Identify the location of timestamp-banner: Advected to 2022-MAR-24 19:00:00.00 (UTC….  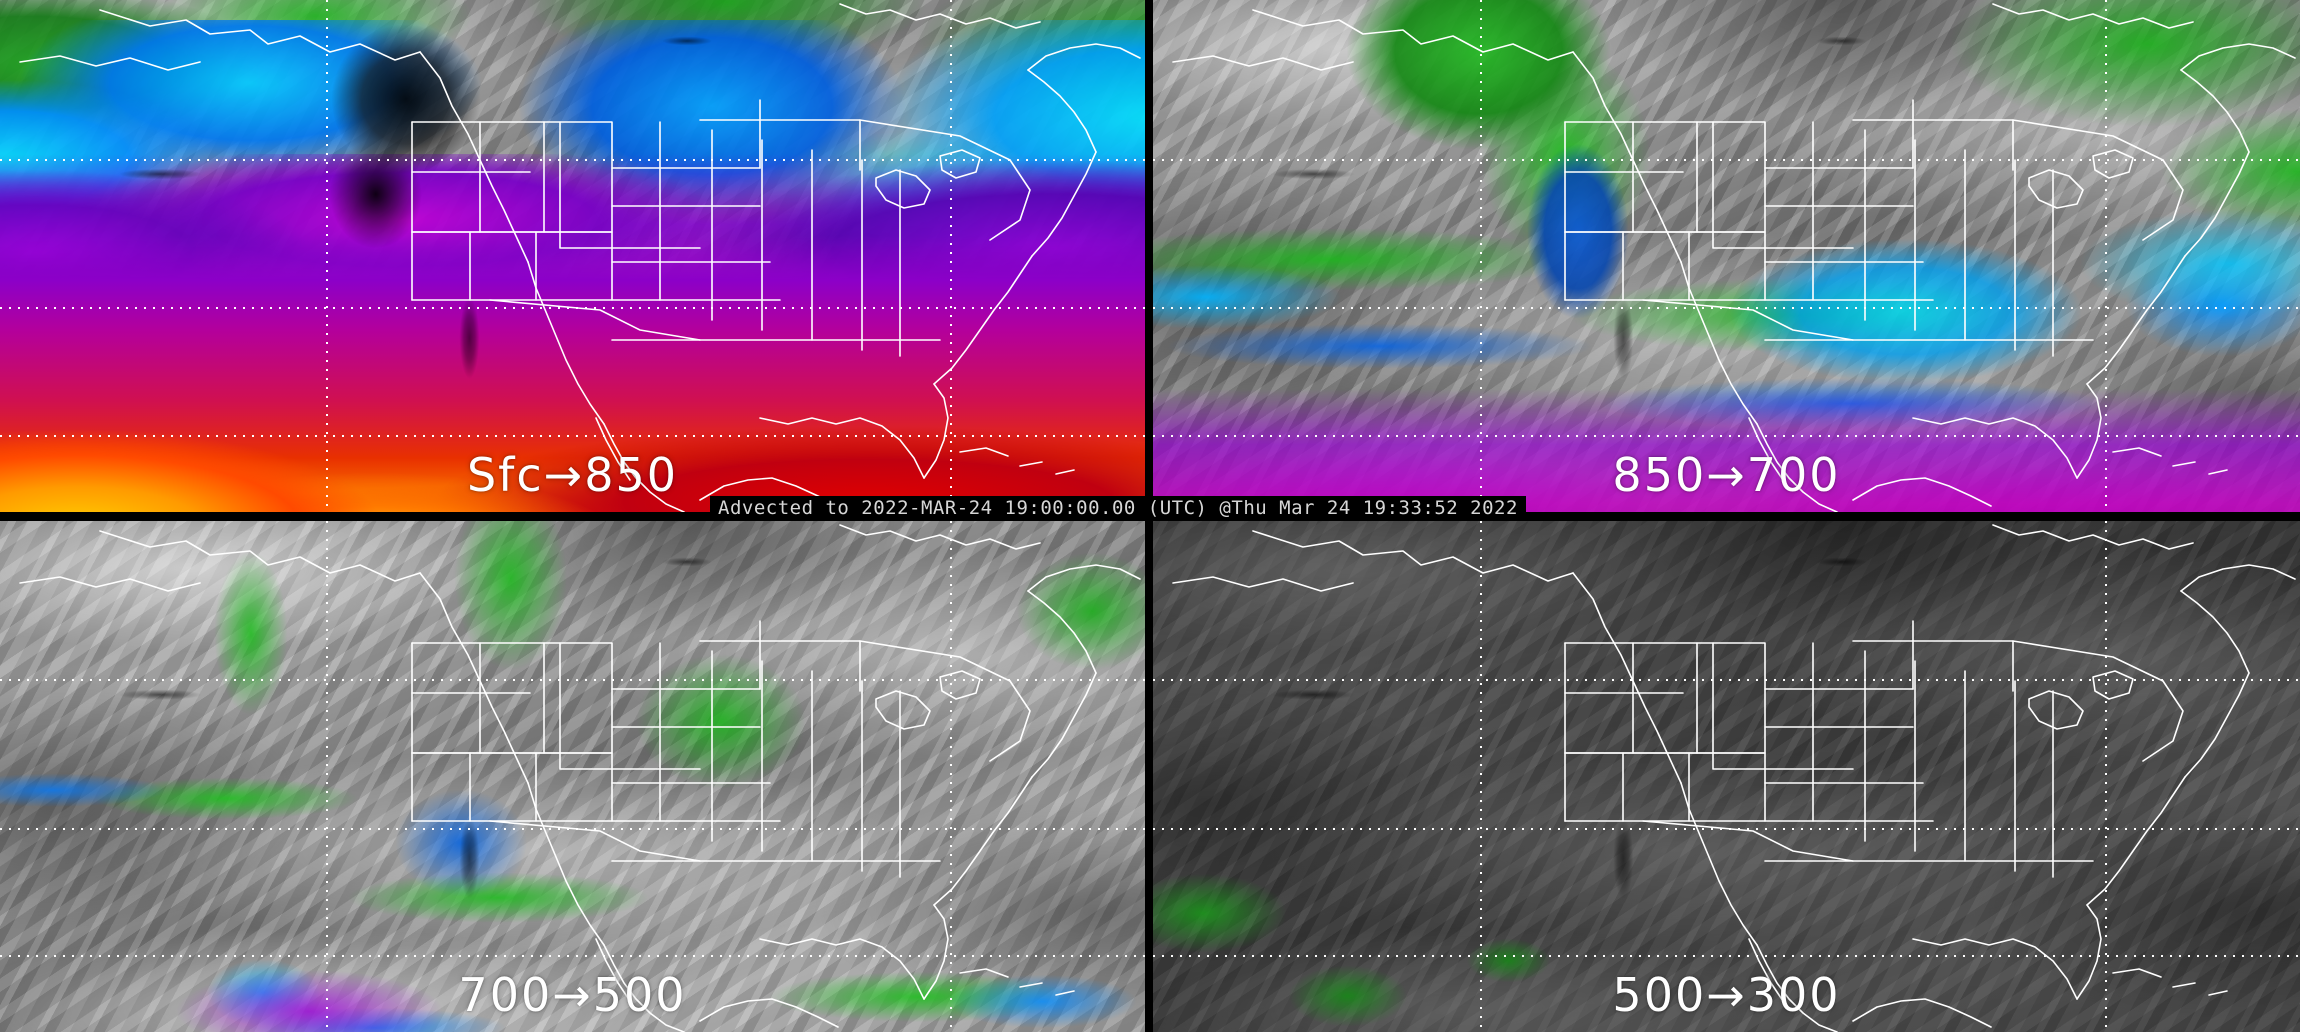
(1118, 508).